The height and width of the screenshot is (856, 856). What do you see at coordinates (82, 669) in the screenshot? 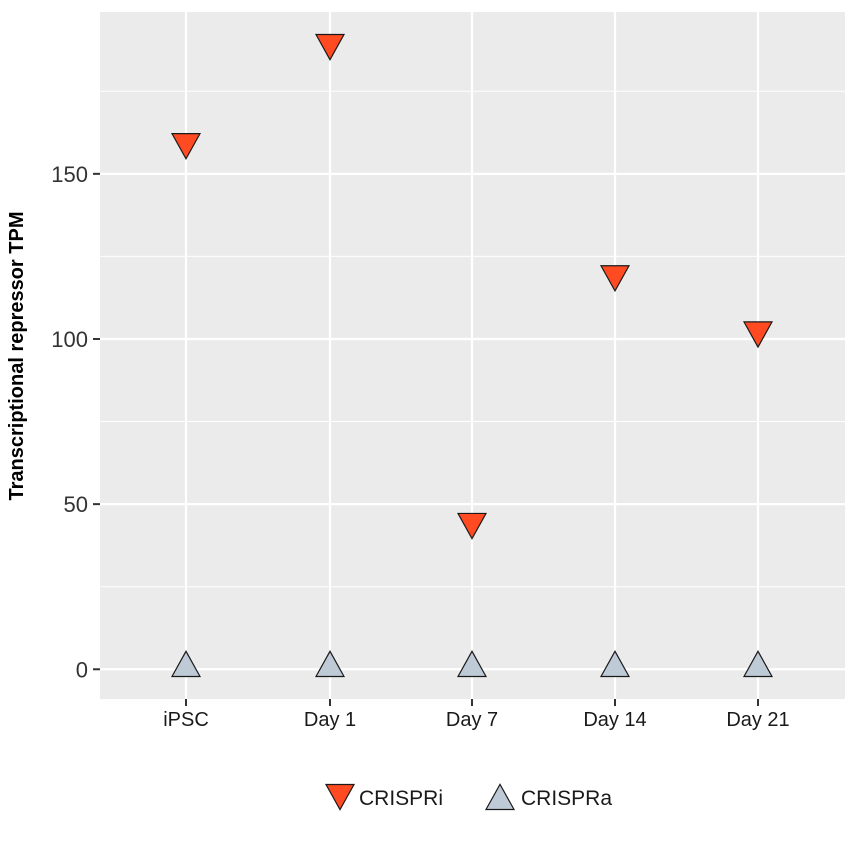
I see `y-tick-label: 0` at bounding box center [82, 669].